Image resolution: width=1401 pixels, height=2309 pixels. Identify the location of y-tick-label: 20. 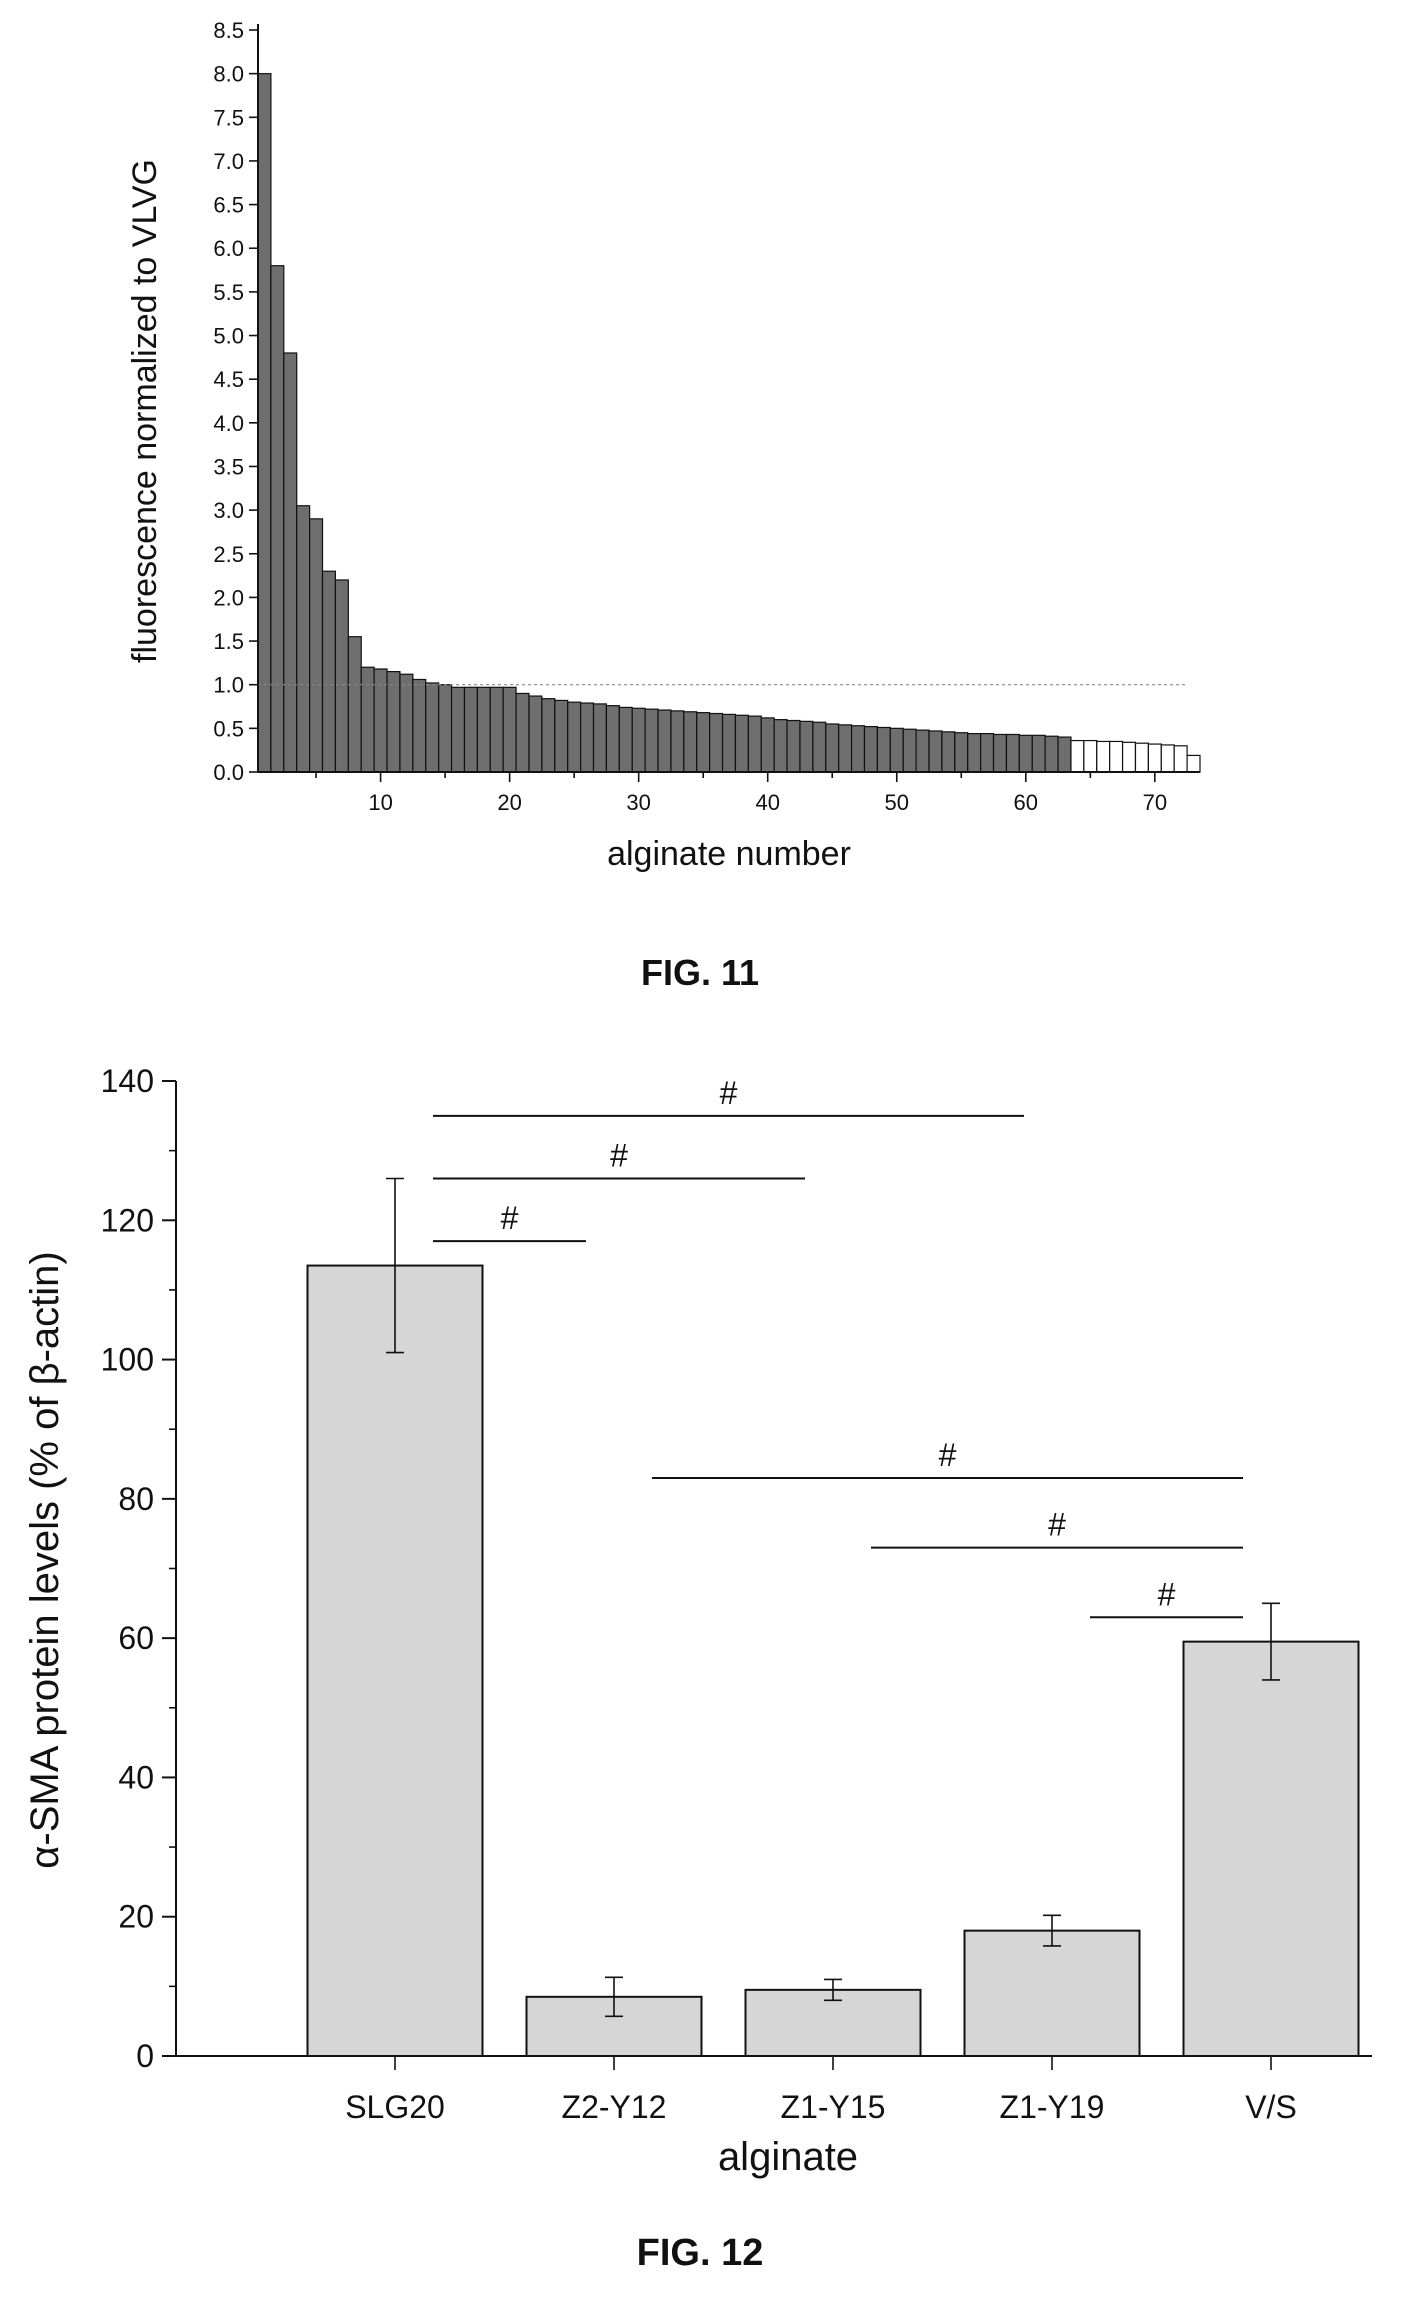
(136, 1917).